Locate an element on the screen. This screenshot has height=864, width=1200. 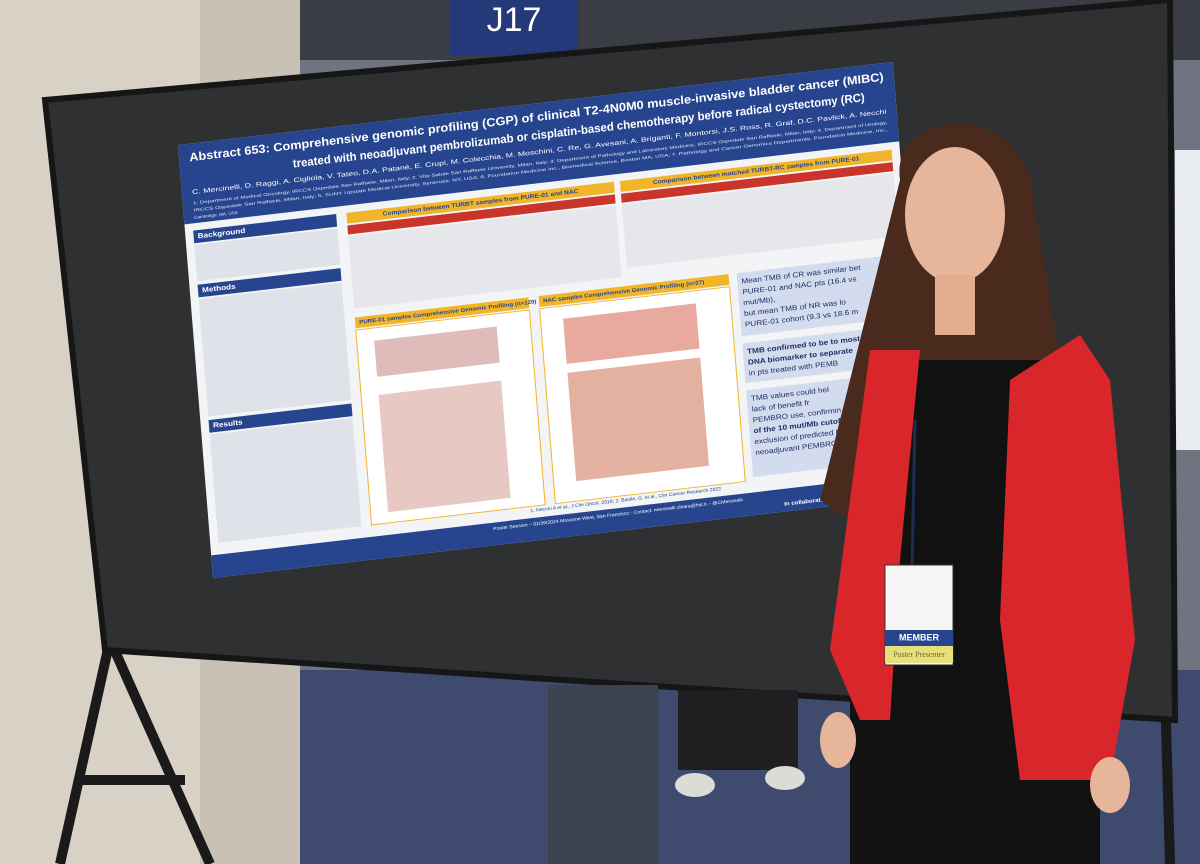
title-band is located at coordinates (539, 143).